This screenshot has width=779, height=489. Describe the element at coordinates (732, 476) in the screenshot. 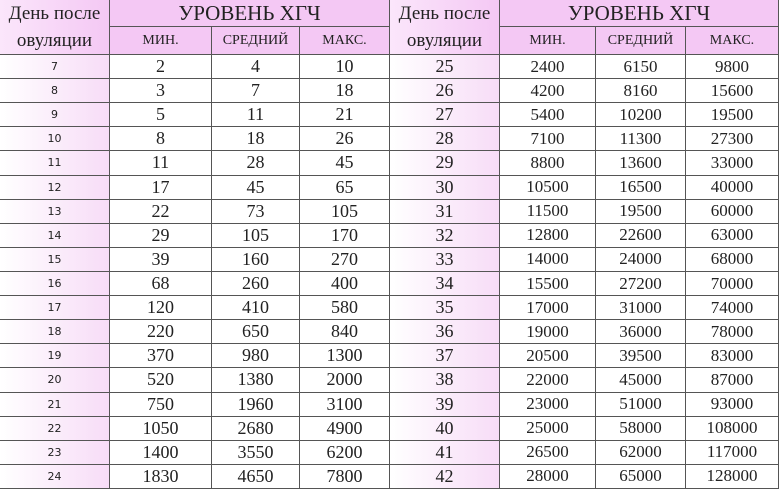

I see `max-cell: 128000` at that location.